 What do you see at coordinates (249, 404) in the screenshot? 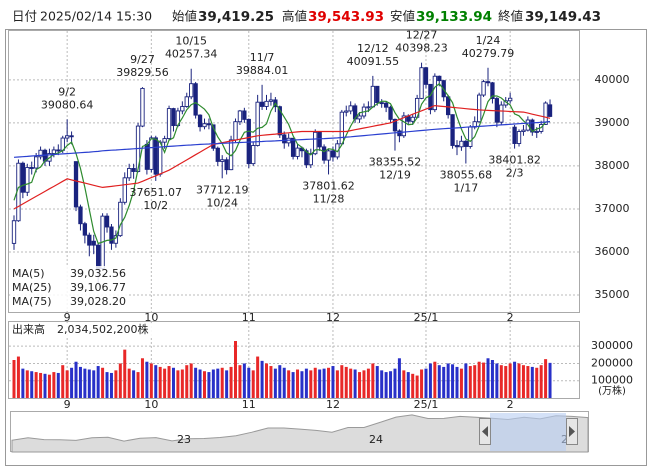
I see `x-tick-label: 11` at bounding box center [249, 404].